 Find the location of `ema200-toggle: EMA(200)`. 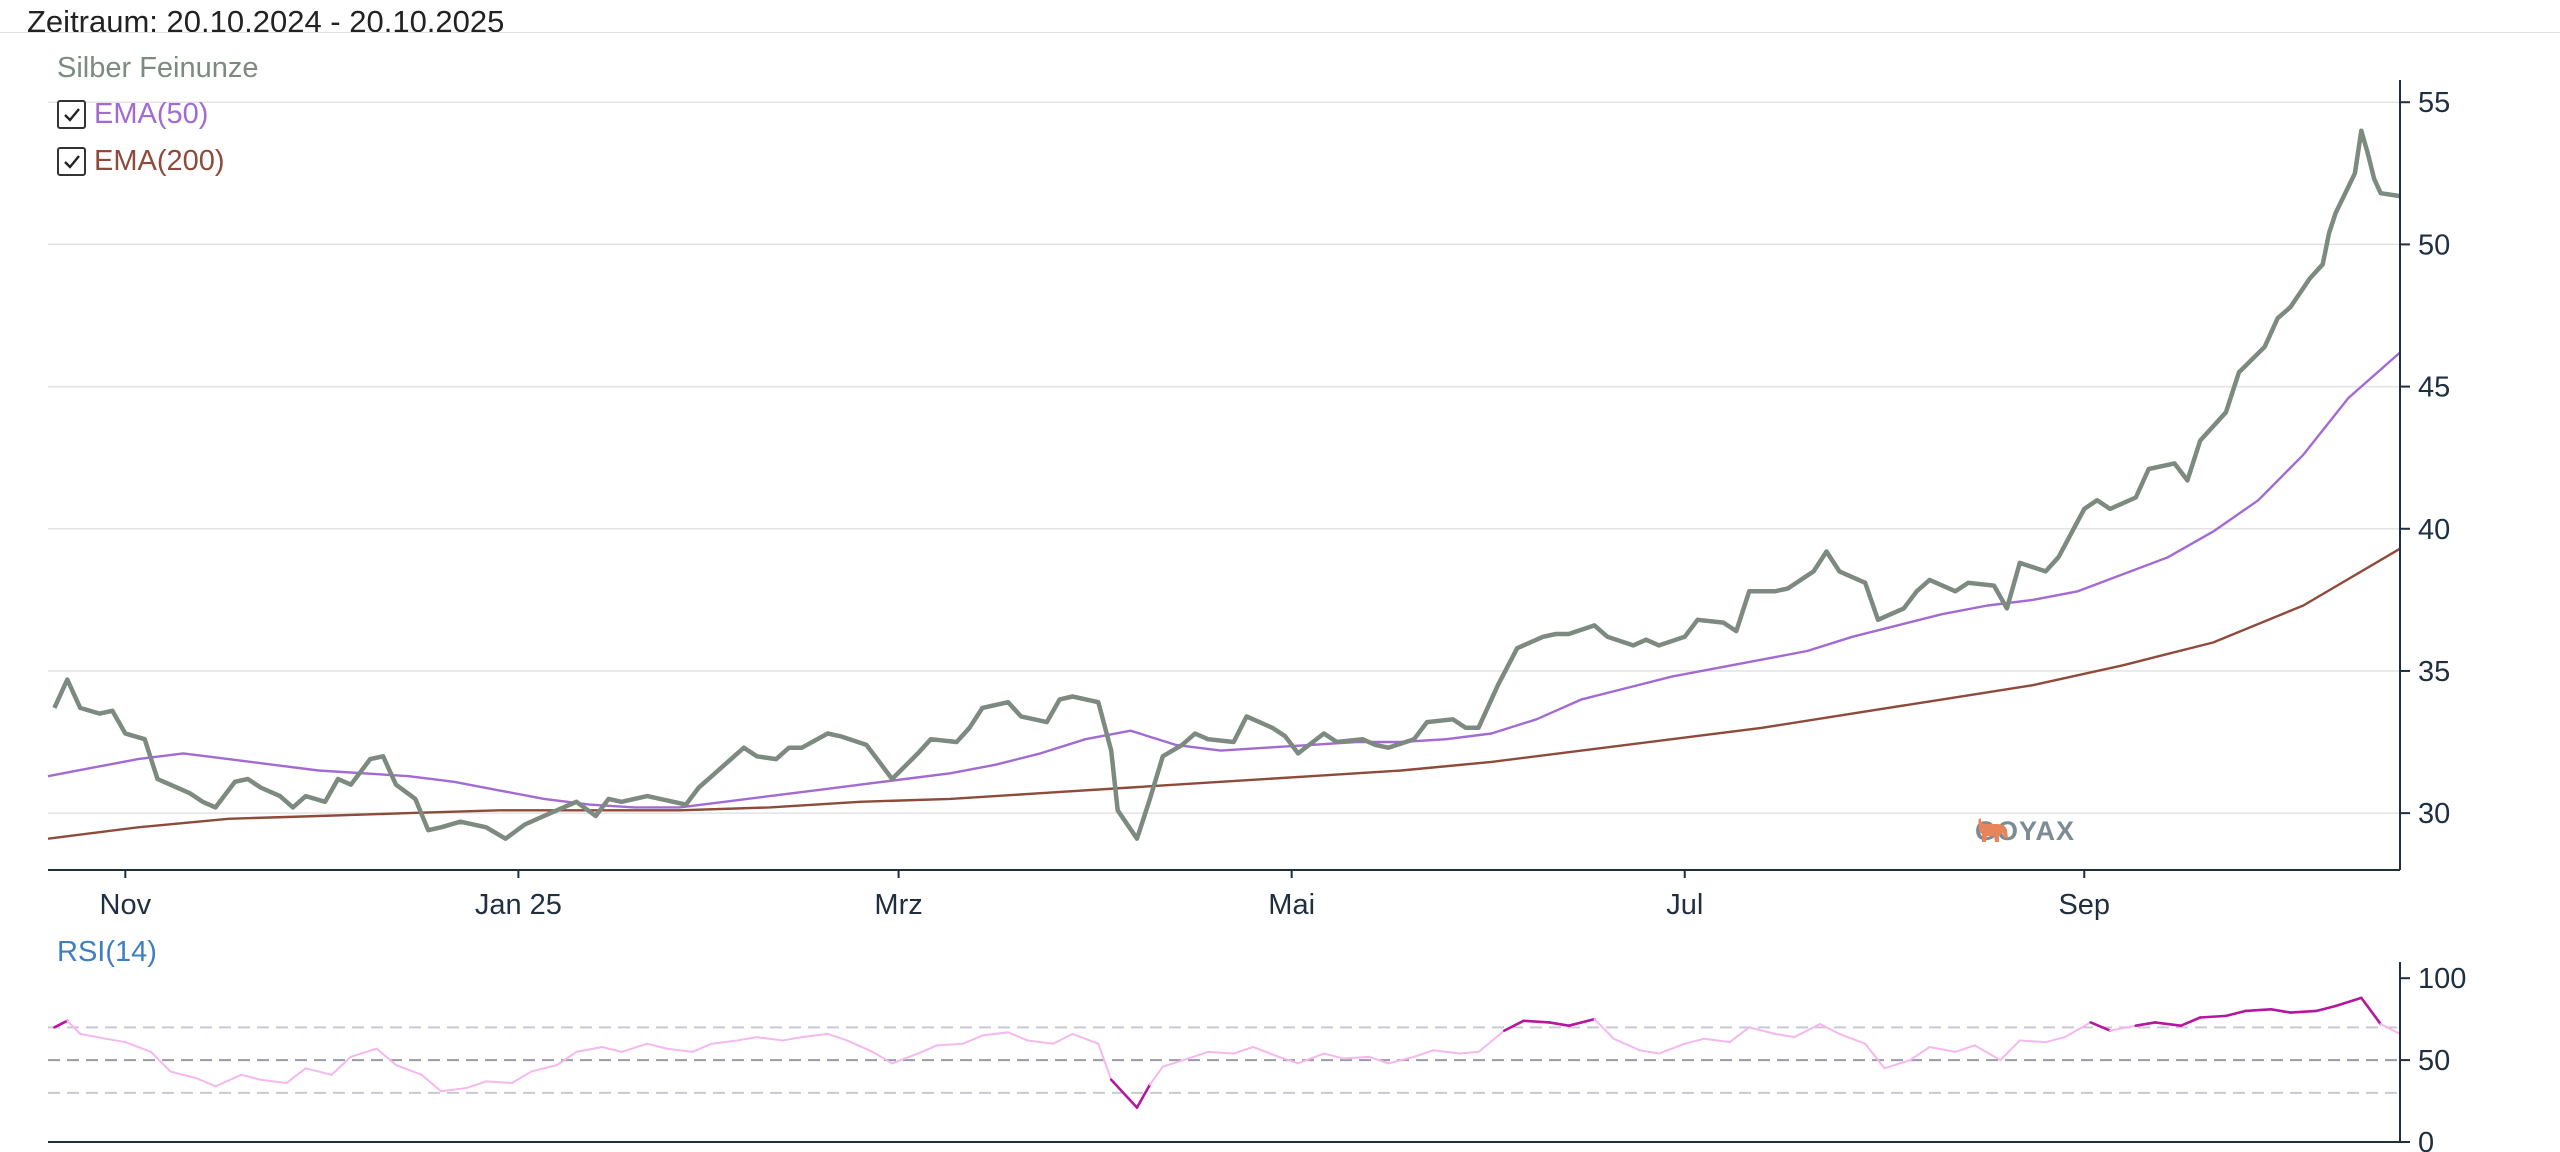

ema200-toggle: EMA(200) is located at coordinates (141, 161).